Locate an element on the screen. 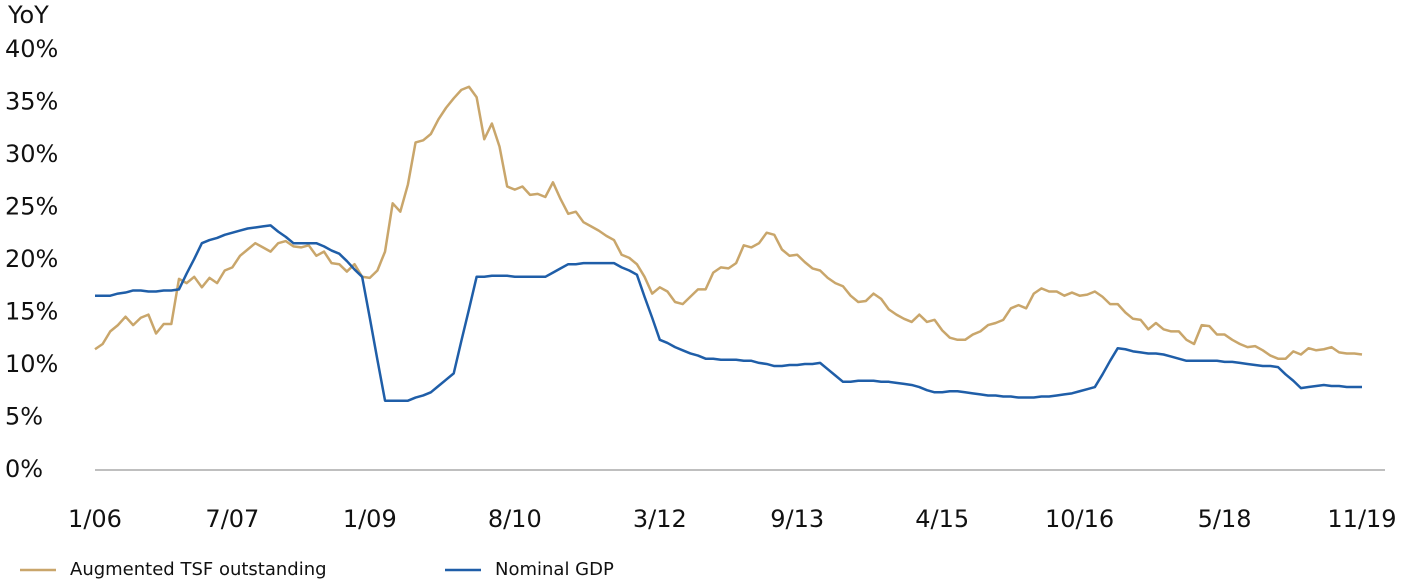  y-axis-label: YoY is located at coordinates (28, 15).